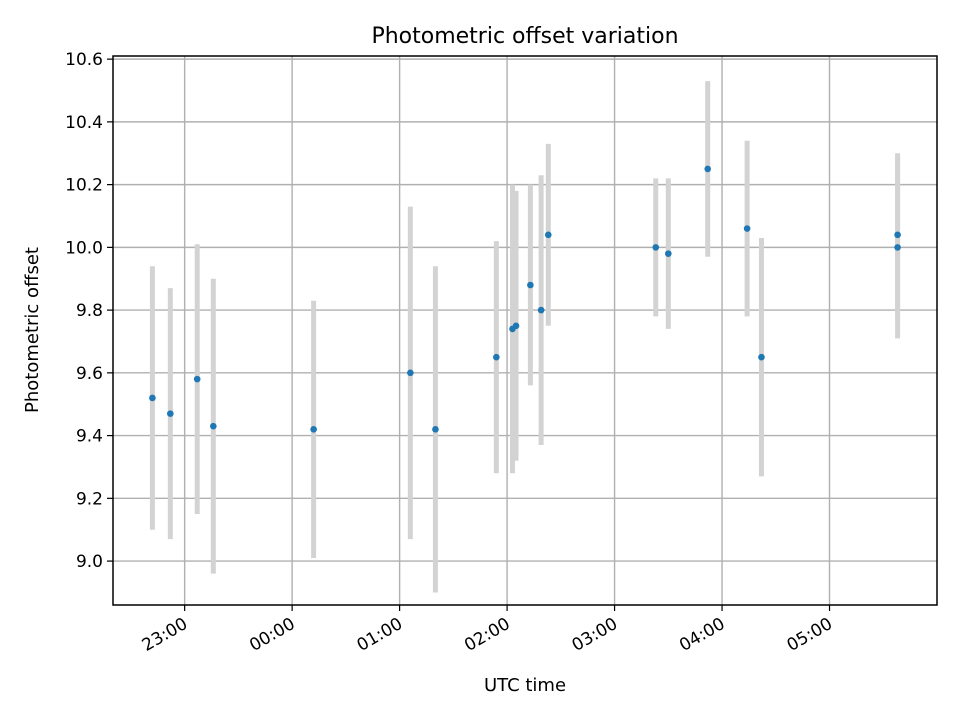  What do you see at coordinates (32, 330) in the screenshot?
I see `y-axis-label: Photometric offset` at bounding box center [32, 330].